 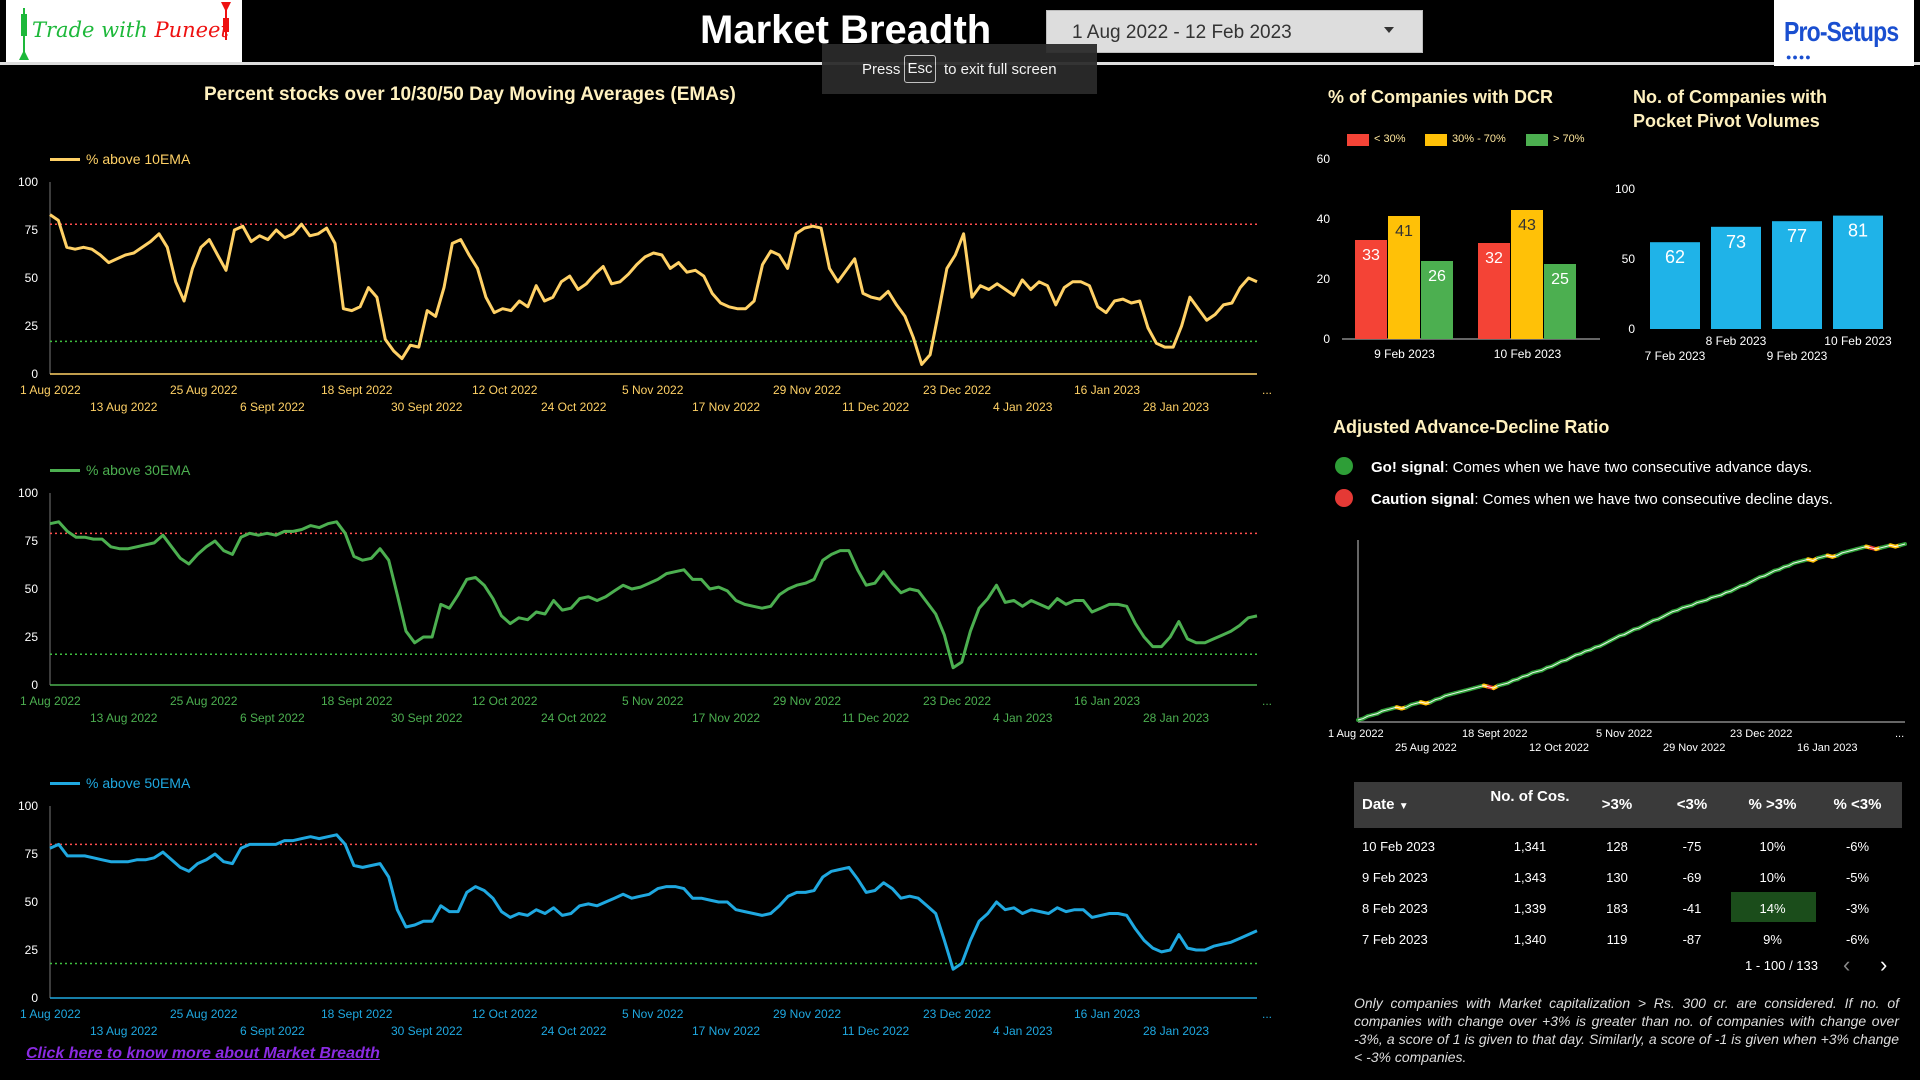 What do you see at coordinates (1390, 139) in the screenshot?
I see `dcr-legend-low: < 30%` at bounding box center [1390, 139].